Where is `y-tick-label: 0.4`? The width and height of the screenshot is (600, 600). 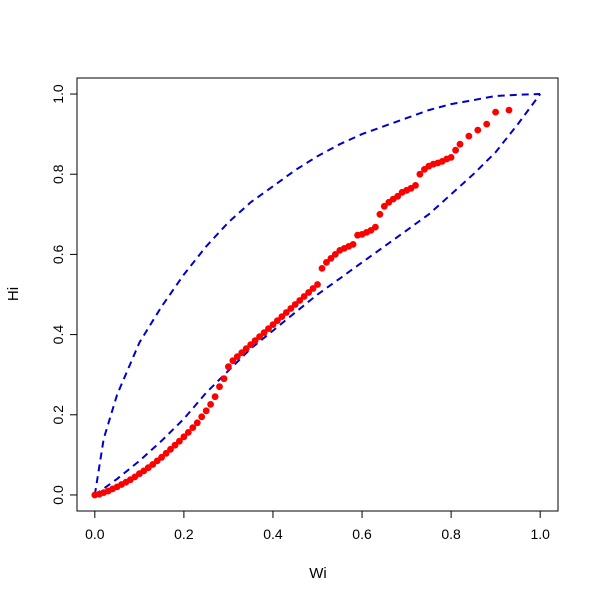
y-tick-label: 0.4 is located at coordinates (58, 335).